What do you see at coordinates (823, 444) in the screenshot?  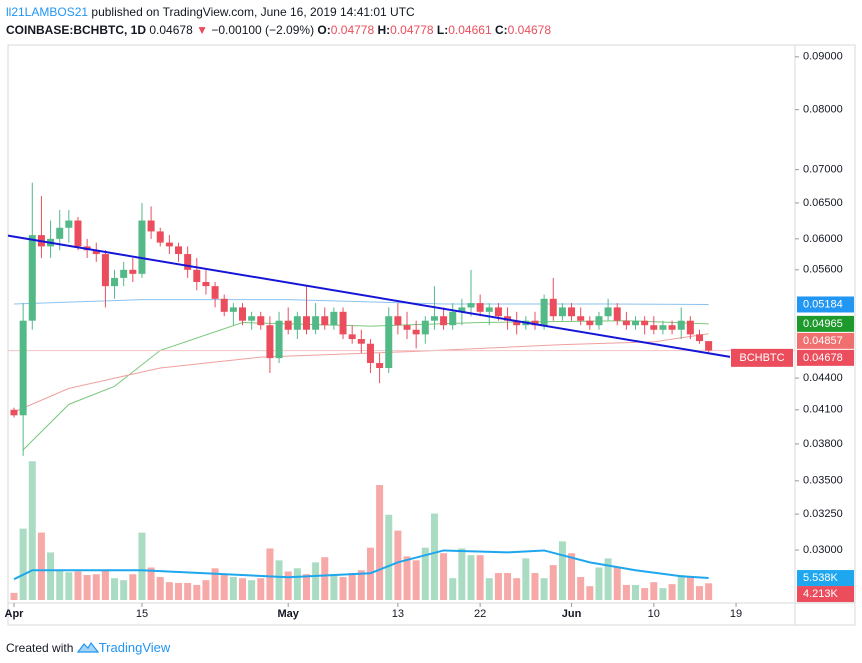 I see `y-tick-label: 0.03800` at bounding box center [823, 444].